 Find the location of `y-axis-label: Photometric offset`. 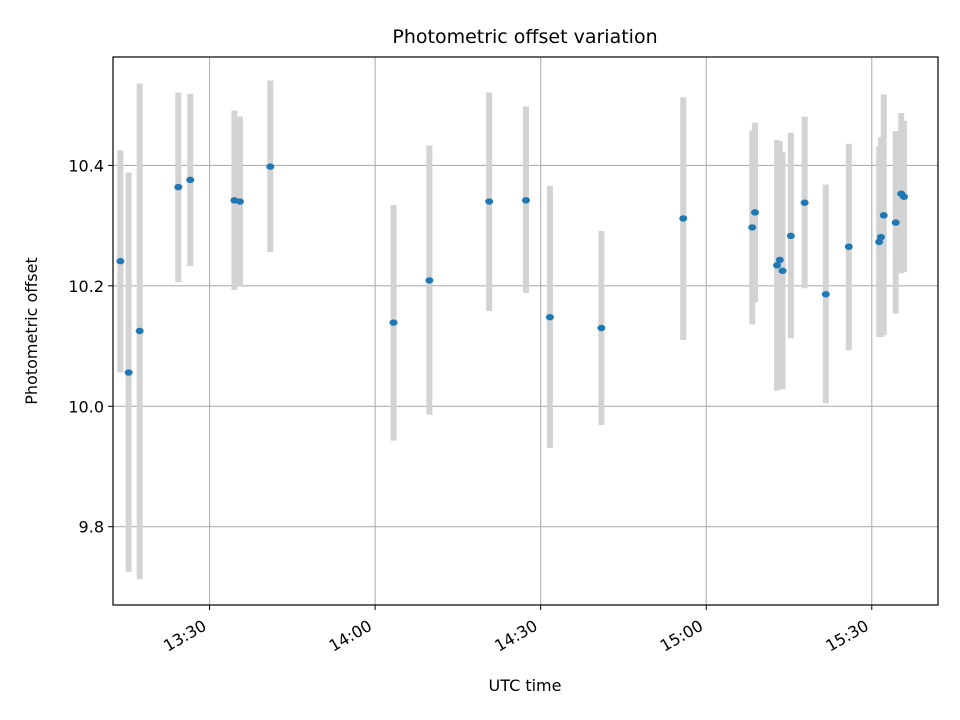

y-axis-label: Photometric offset is located at coordinates (31, 331).